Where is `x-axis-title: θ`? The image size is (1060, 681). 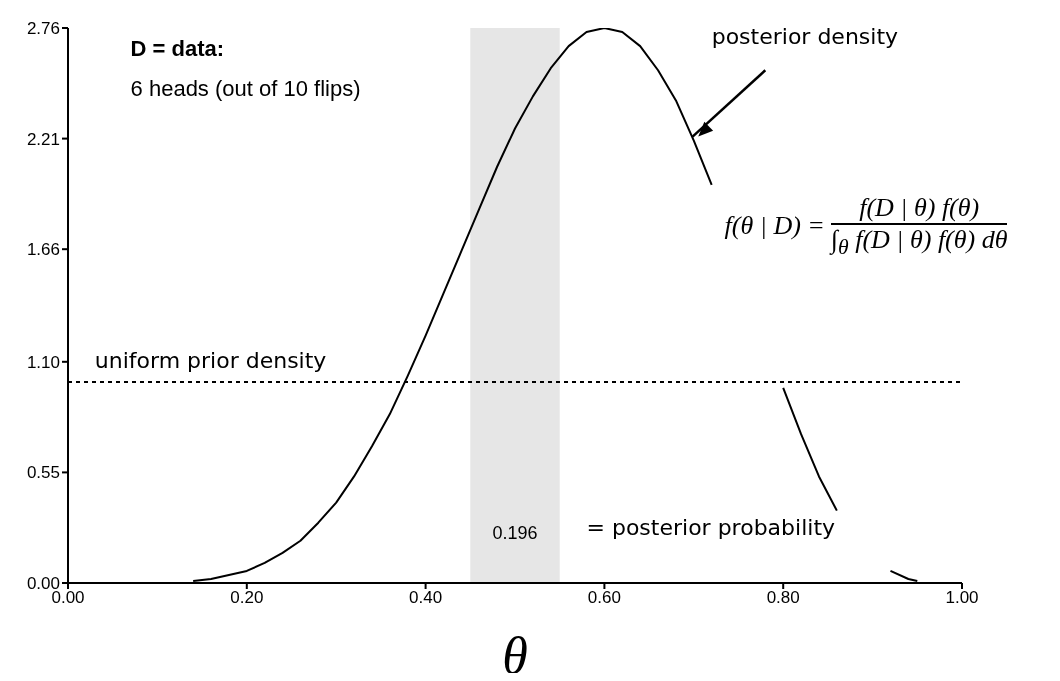
x-axis-title: θ is located at coordinates (515, 654).